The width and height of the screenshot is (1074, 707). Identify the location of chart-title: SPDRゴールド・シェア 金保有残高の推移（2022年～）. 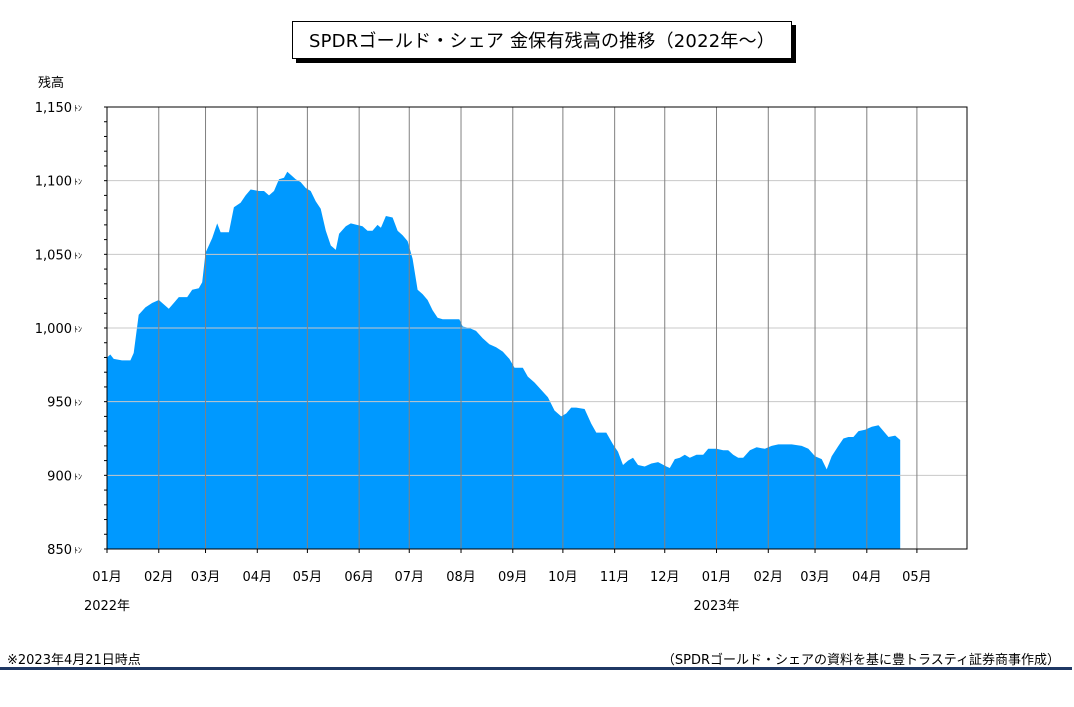
(542, 40).